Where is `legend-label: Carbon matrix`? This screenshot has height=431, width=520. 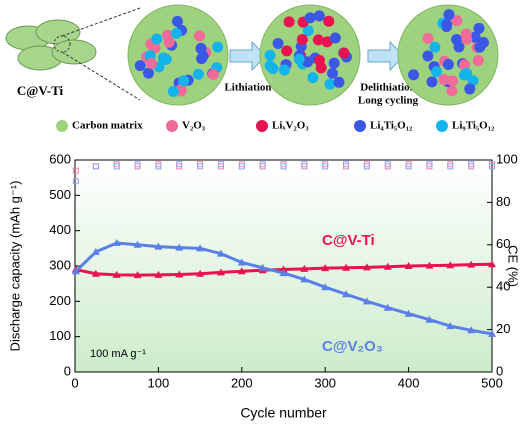 legend-label: Carbon matrix is located at coordinates (107, 126).